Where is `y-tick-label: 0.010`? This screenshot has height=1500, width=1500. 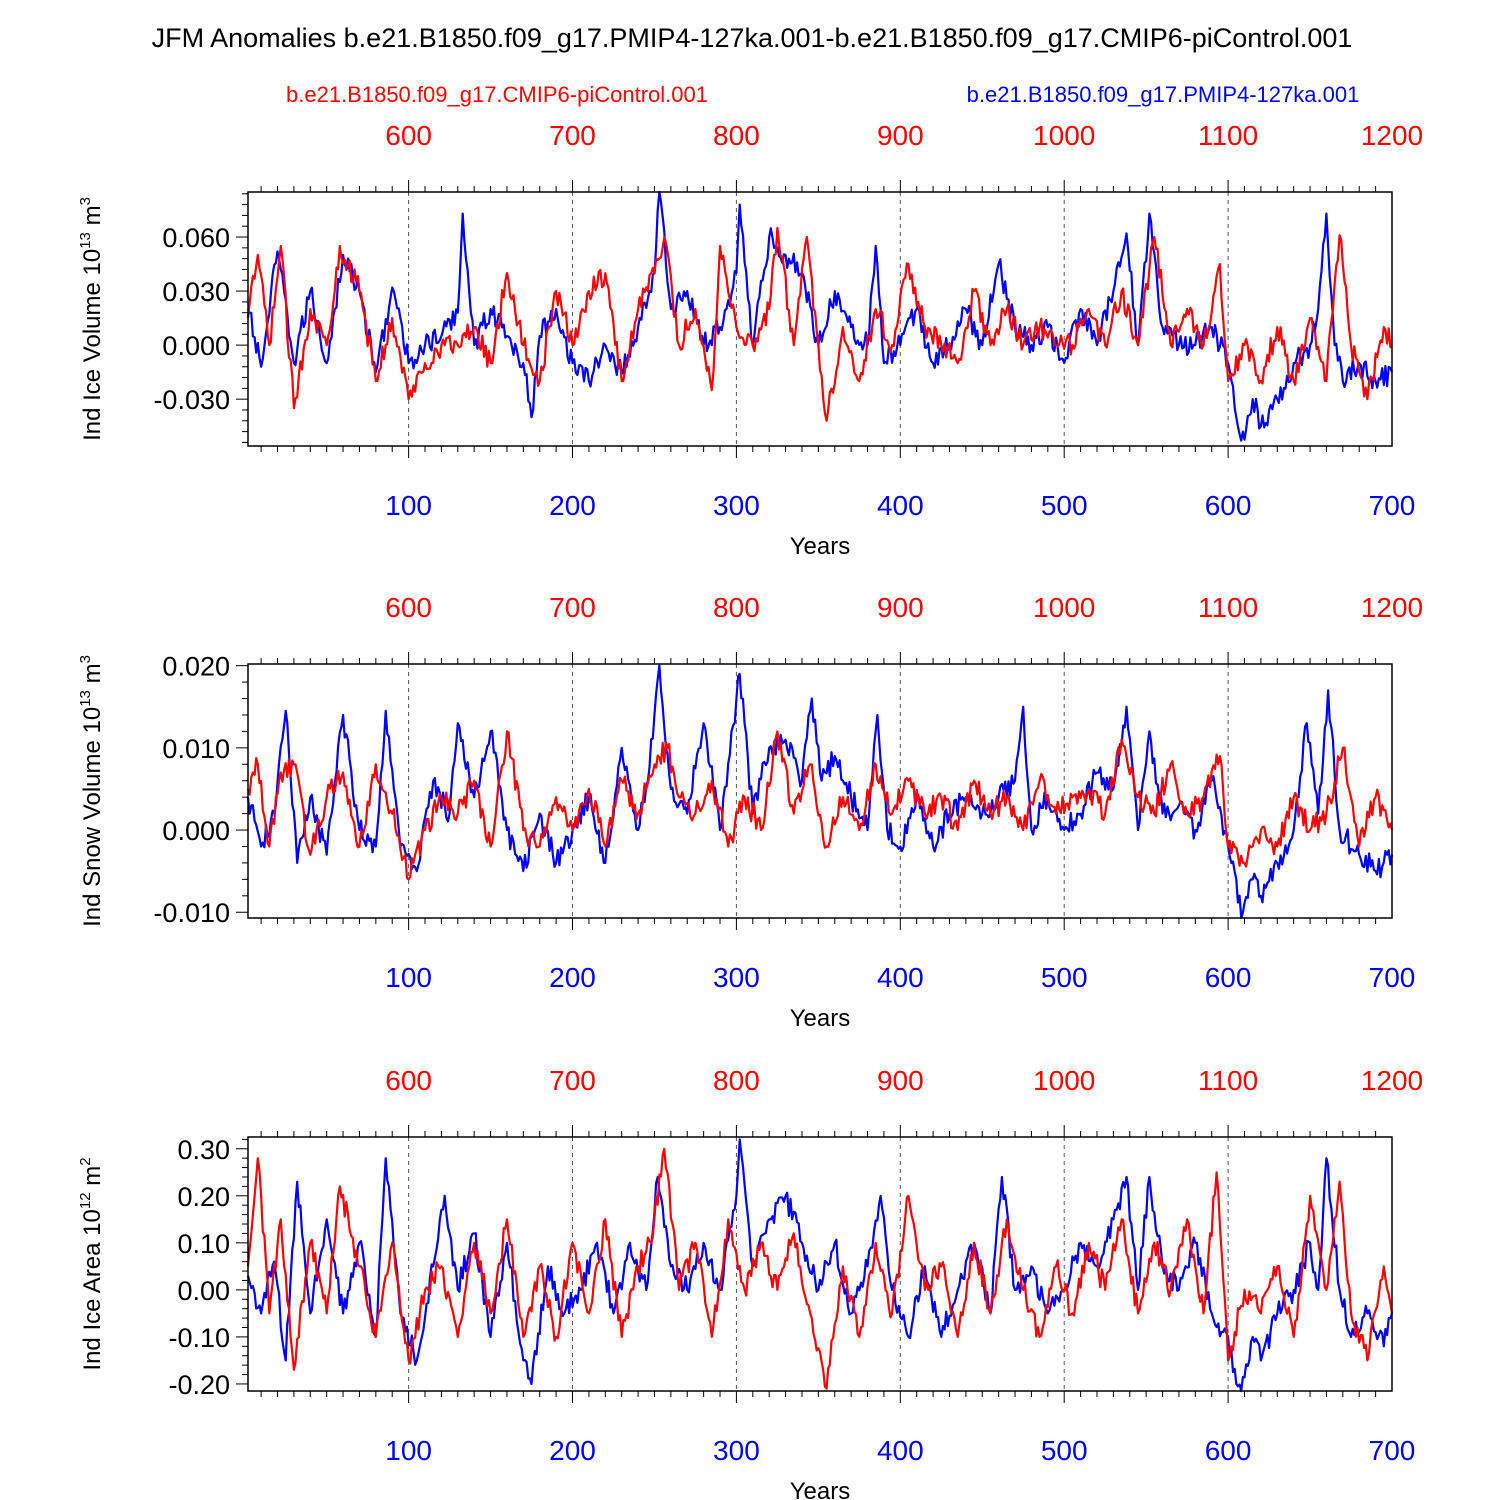 y-tick-label: 0.010 is located at coordinates (196, 749).